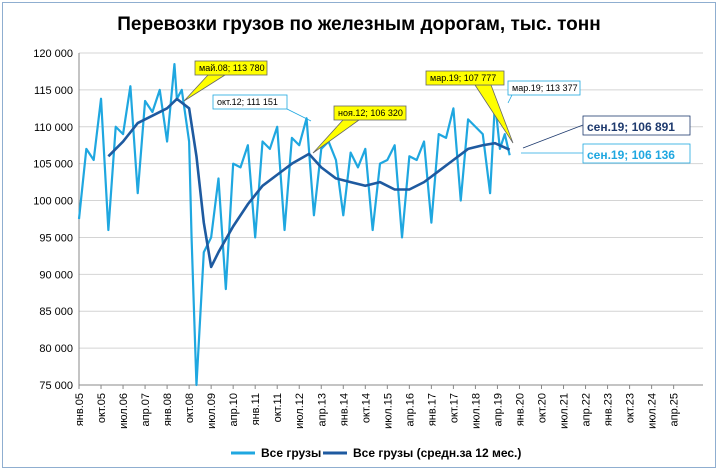 This screenshot has height=470, width=720. I want to click on y-tick-label: 105 000, so click(53, 165).